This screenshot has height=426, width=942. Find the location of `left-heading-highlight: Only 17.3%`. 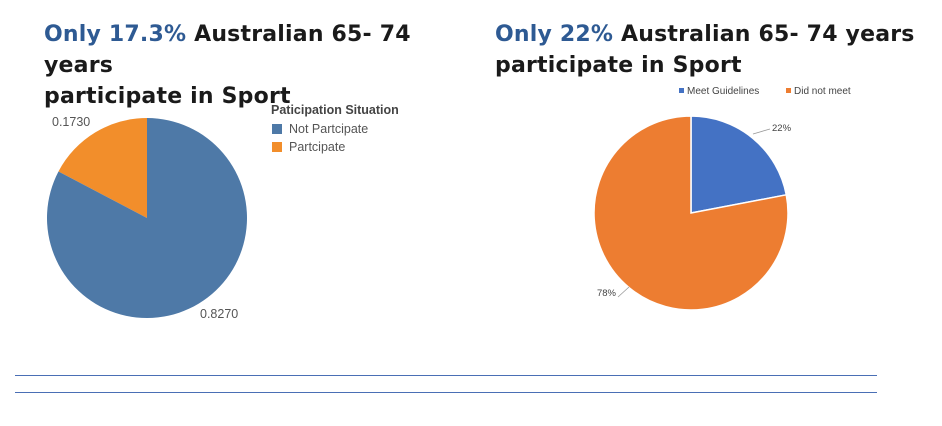

left-heading-highlight: Only 17.3% is located at coordinates (115, 34).